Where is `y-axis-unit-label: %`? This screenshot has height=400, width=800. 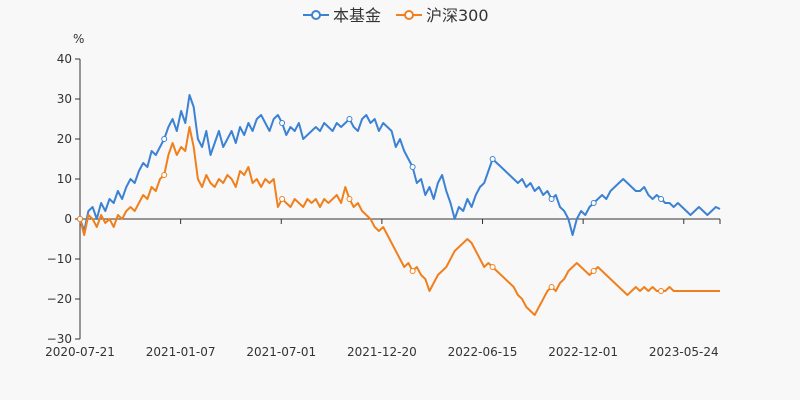
y-axis-unit-label: % is located at coordinates (78, 39).